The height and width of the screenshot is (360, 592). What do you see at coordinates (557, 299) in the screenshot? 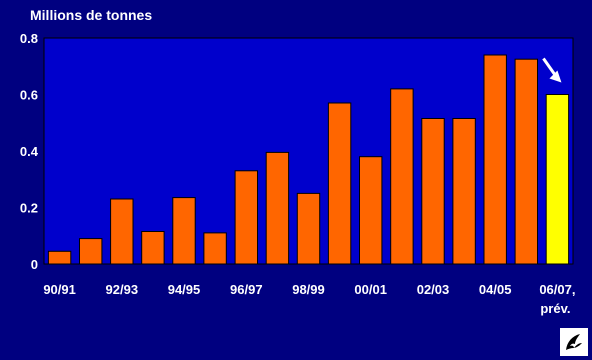
I see `x-tick-label: 06/07, prév.` at bounding box center [557, 299].